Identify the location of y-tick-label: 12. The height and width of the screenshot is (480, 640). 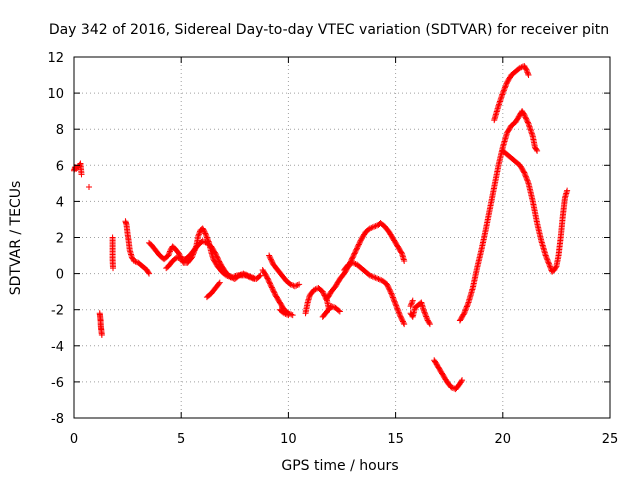
(55, 58).